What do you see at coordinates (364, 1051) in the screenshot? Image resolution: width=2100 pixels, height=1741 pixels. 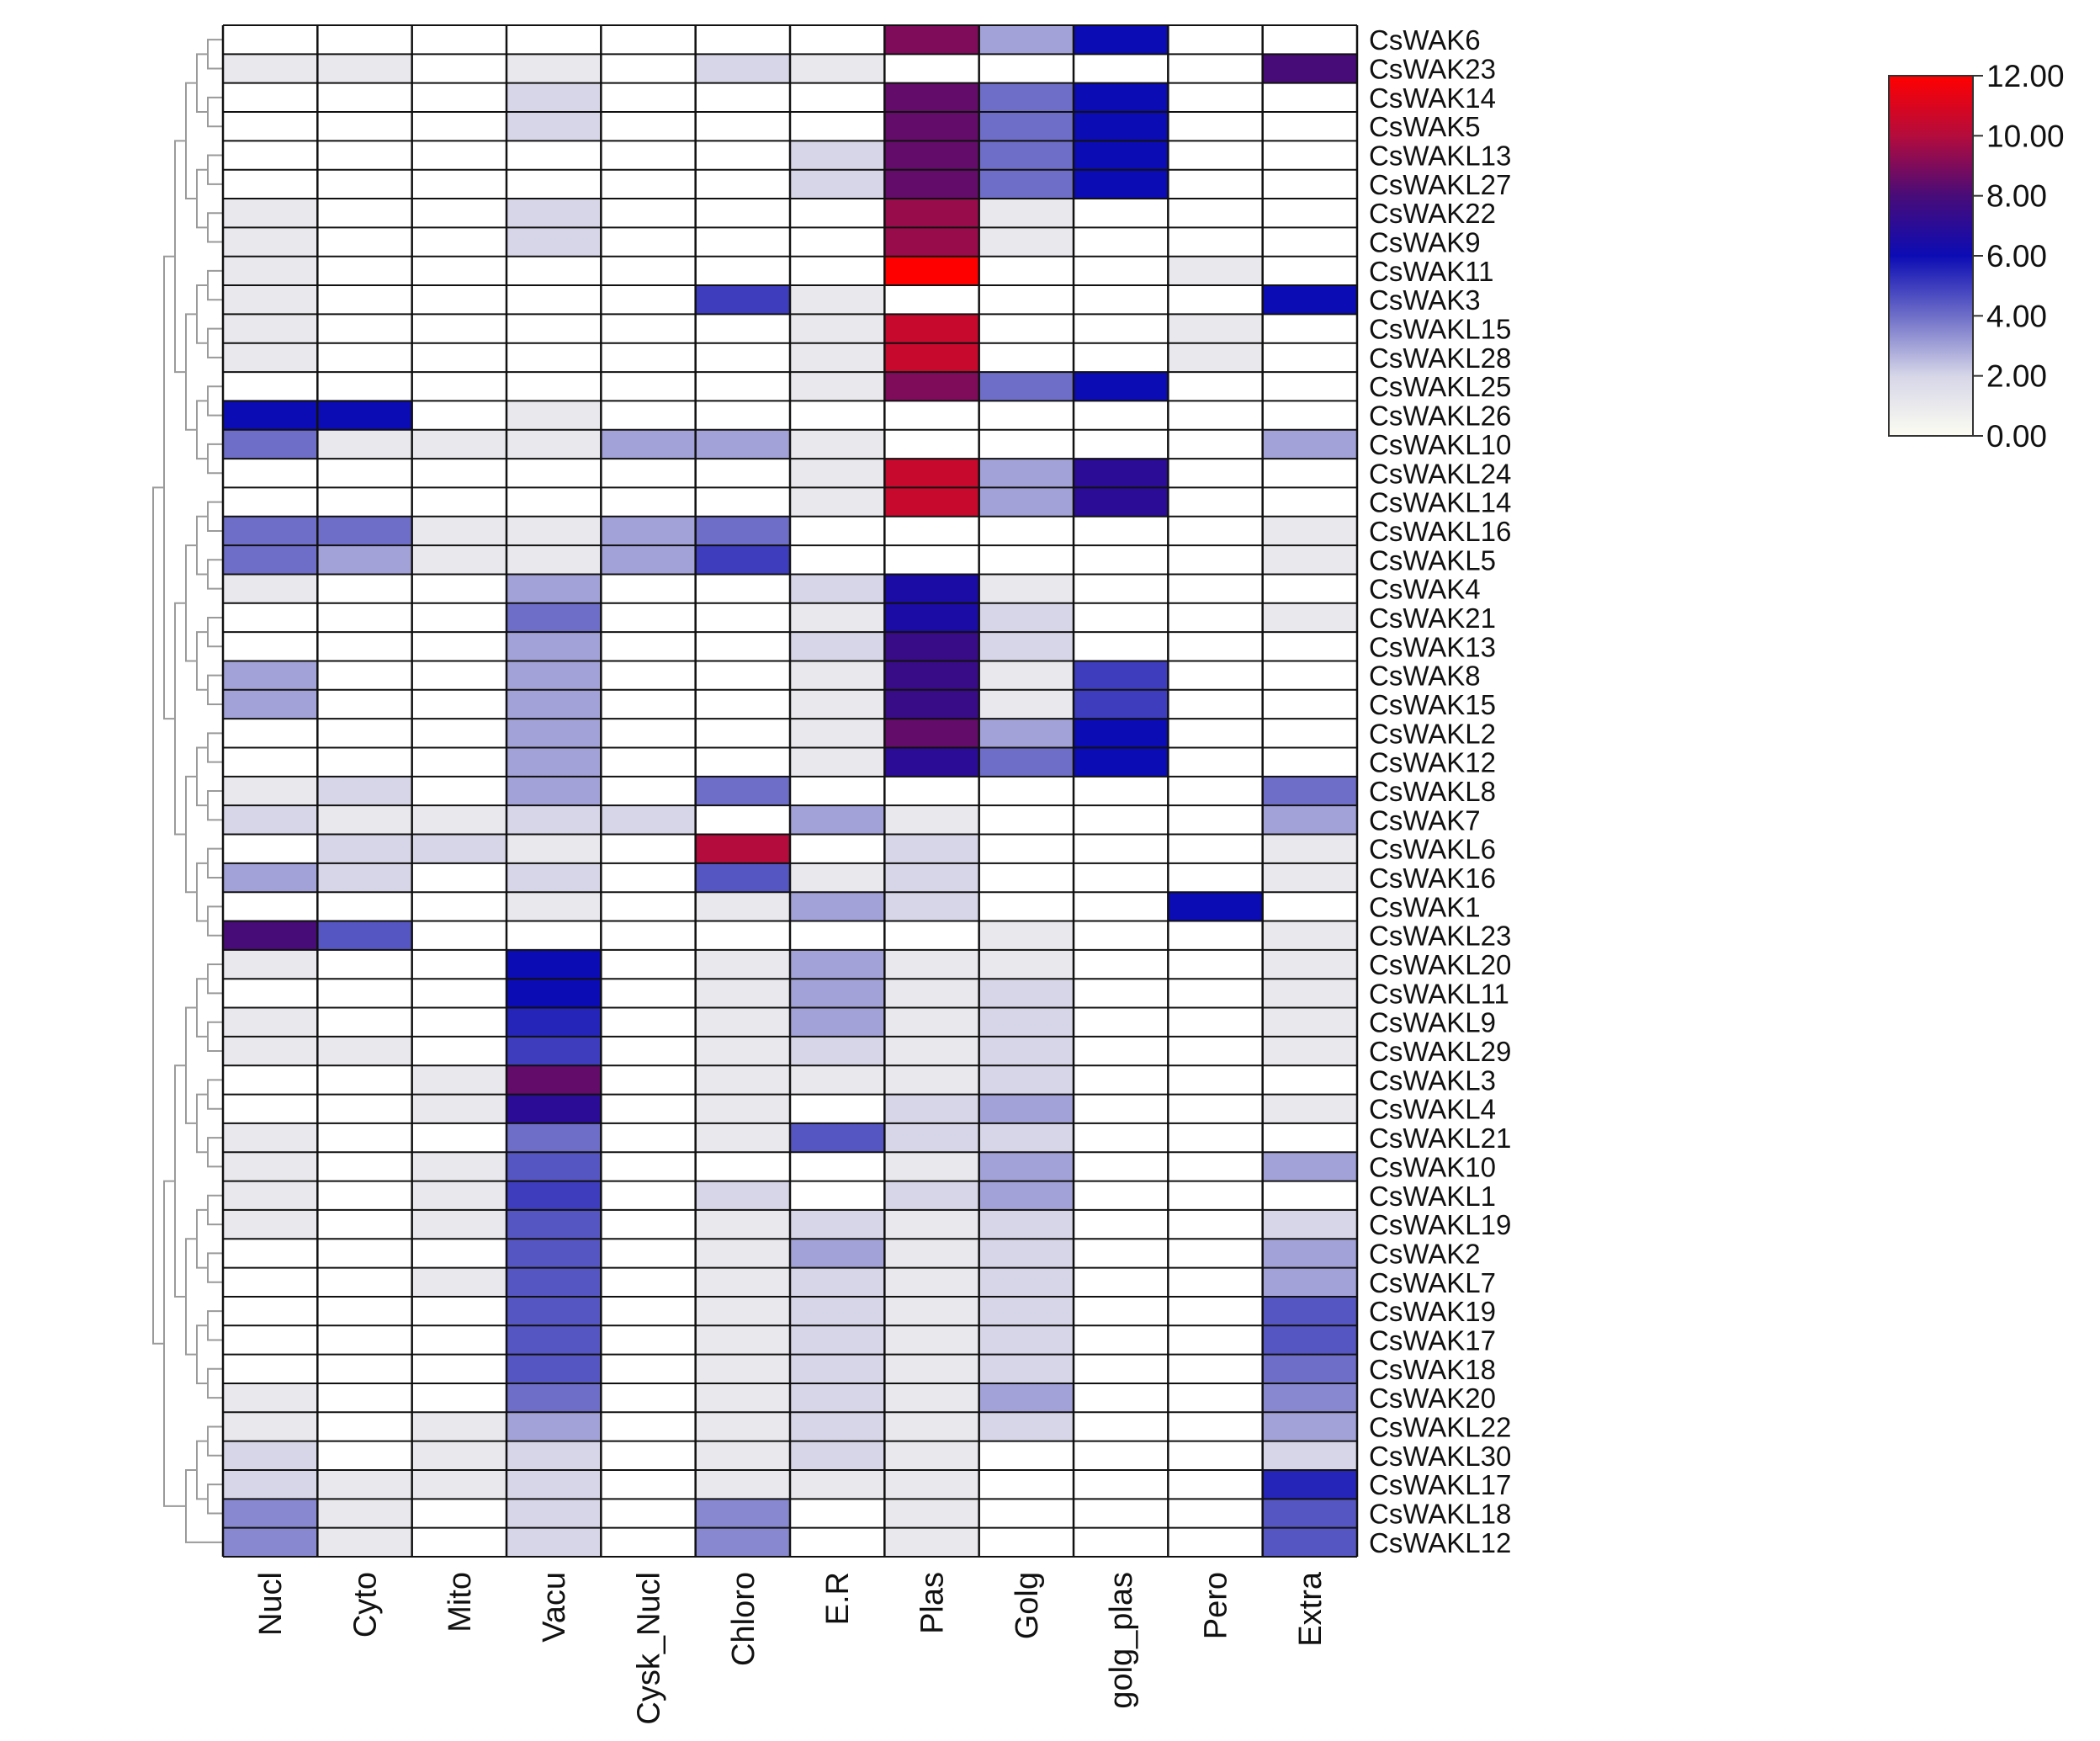 I see `heatmap-cell-CsWAKL29-Cyto` at bounding box center [364, 1051].